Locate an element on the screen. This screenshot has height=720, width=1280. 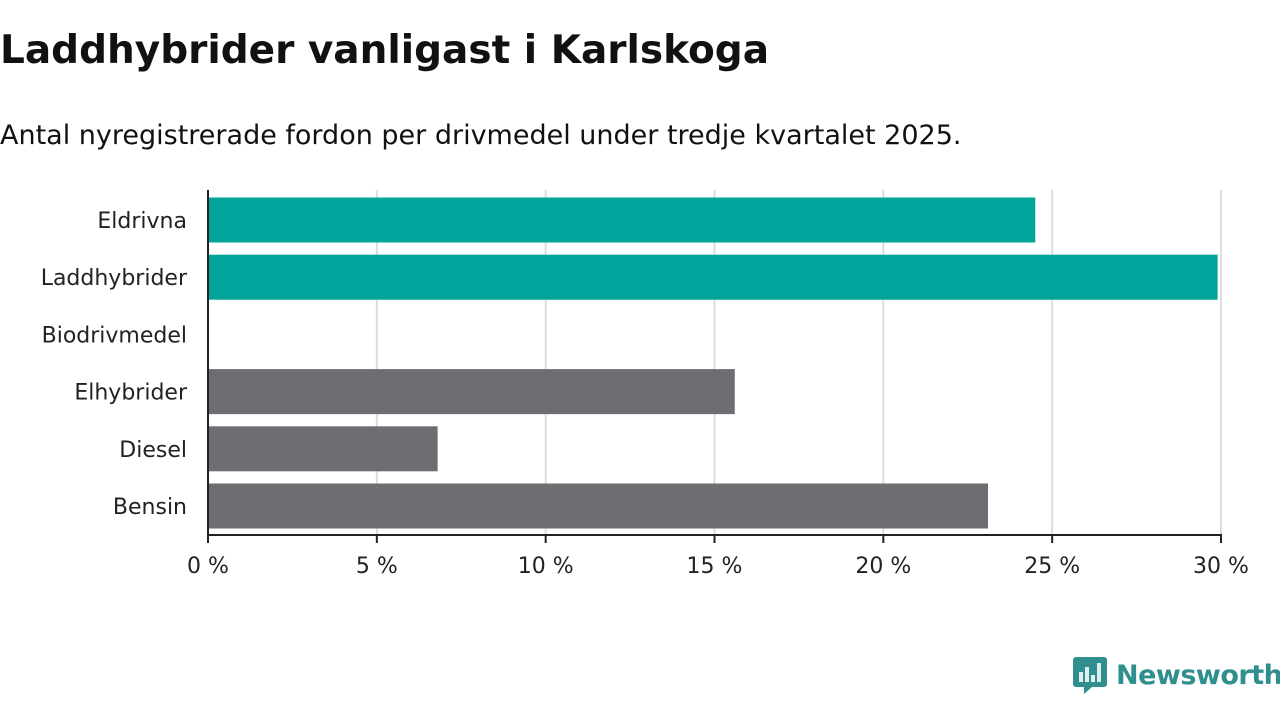
category-label-bensin: Bensin is located at coordinates (150, 507).